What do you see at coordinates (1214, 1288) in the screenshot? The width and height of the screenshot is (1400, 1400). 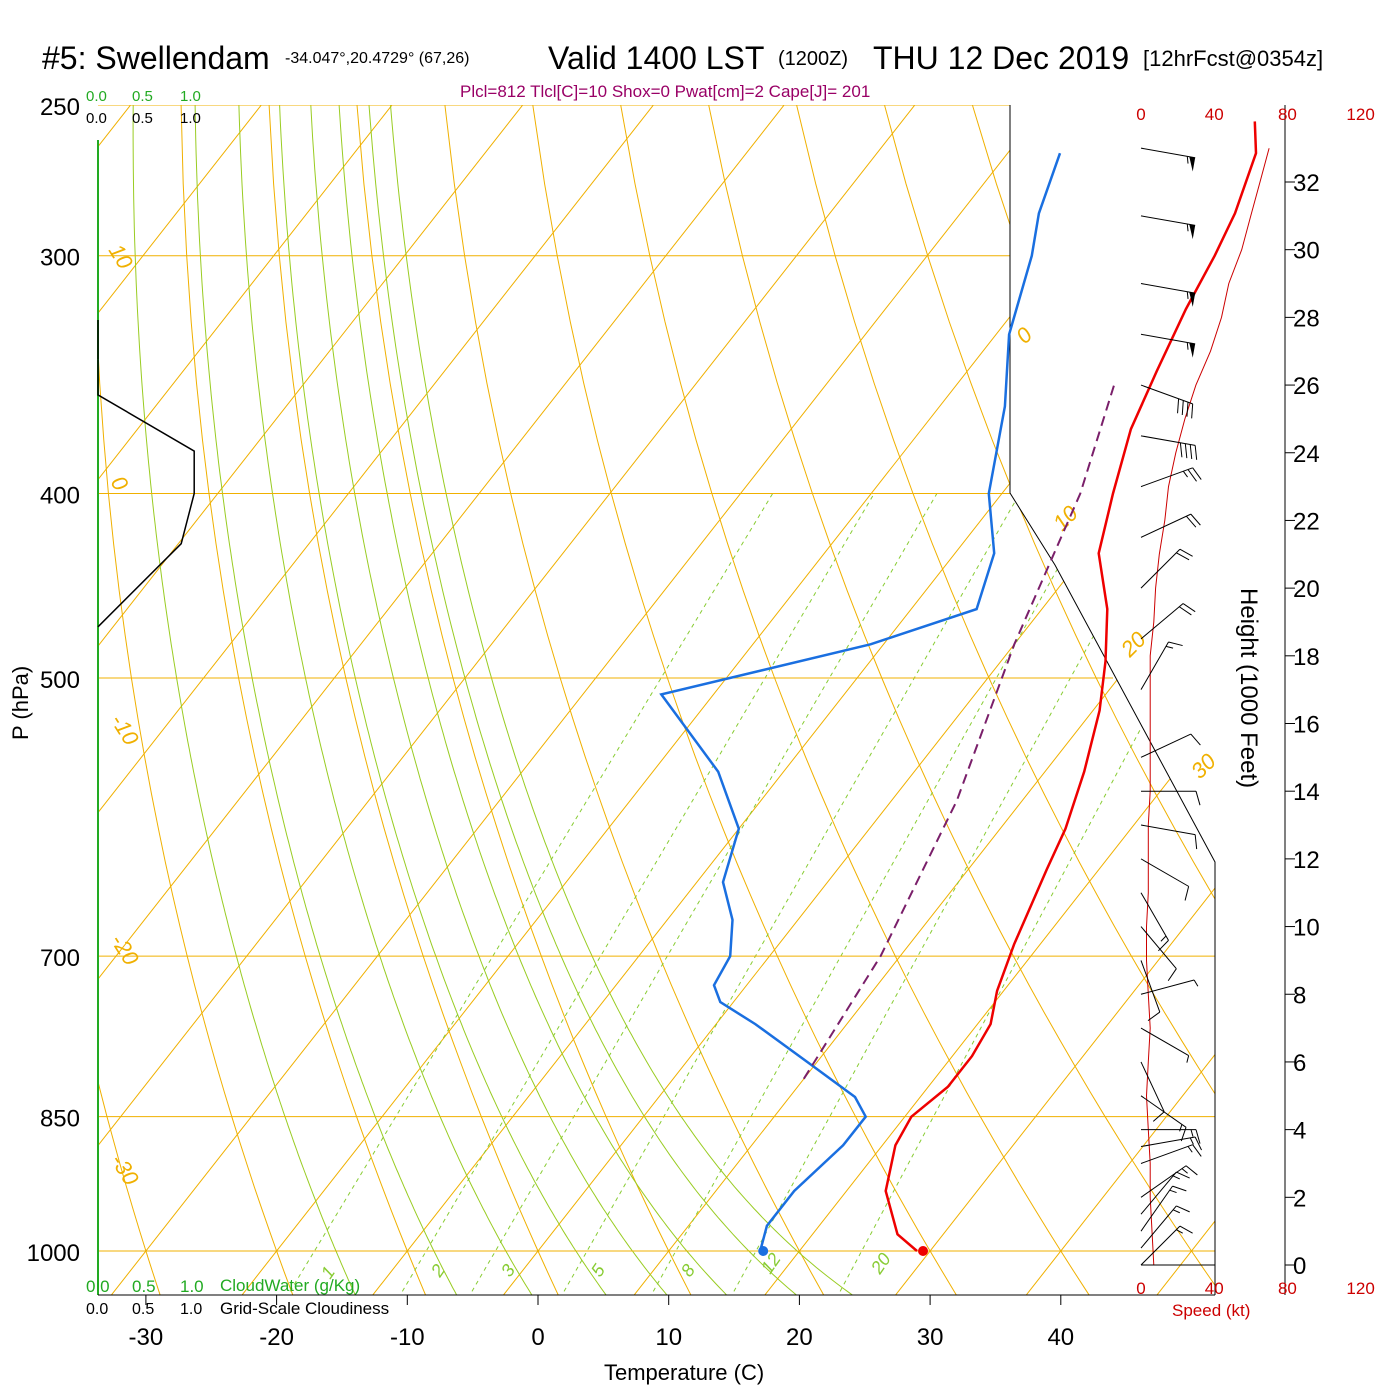 I see `speed-tick-bottom: 40` at bounding box center [1214, 1288].